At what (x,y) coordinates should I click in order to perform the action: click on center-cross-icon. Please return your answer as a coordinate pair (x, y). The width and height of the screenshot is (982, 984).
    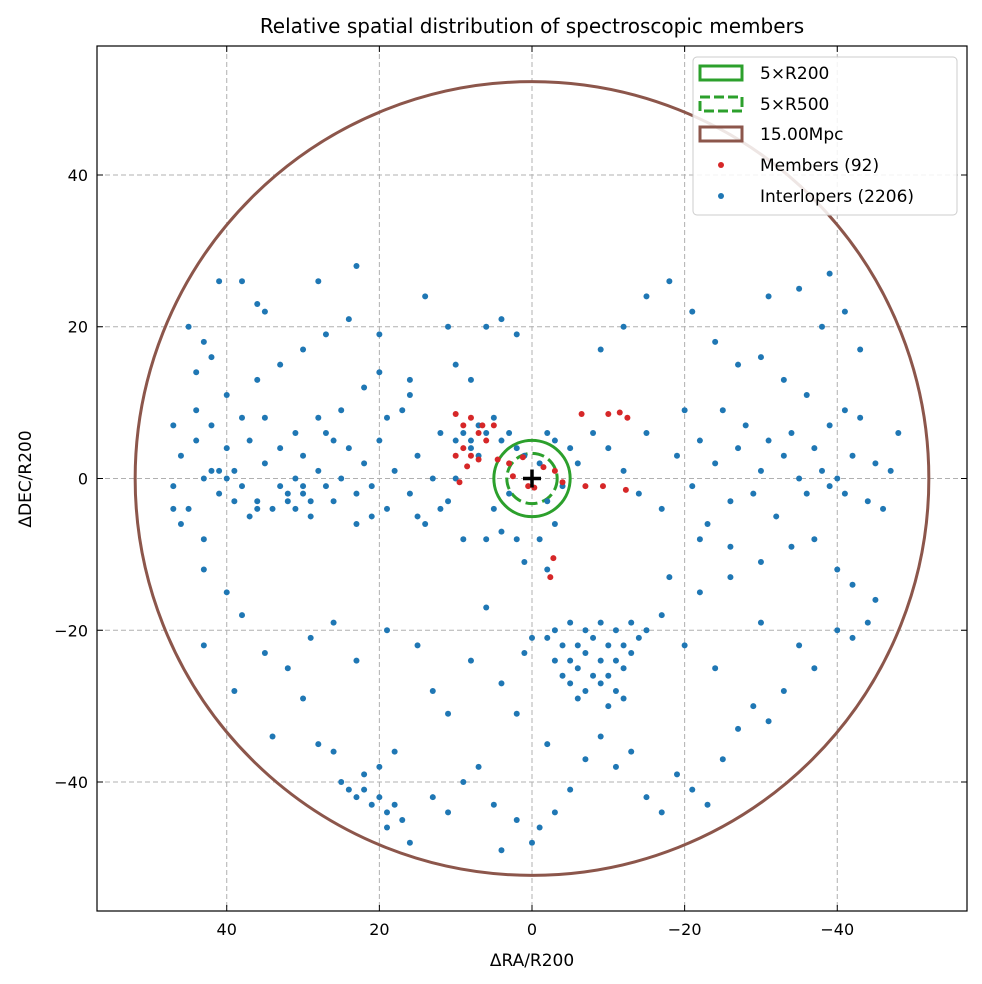
    Looking at the image, I should click on (532, 478).